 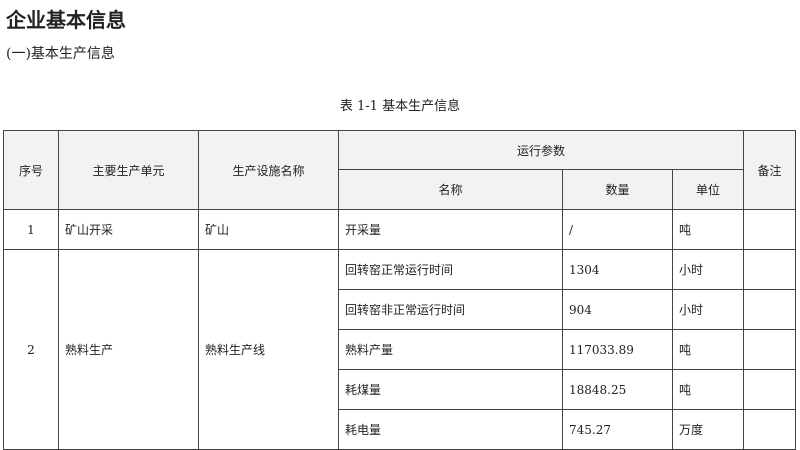 What do you see at coordinates (450, 229) in the screenshot?
I see `cell-param-name: 开采量` at bounding box center [450, 229].